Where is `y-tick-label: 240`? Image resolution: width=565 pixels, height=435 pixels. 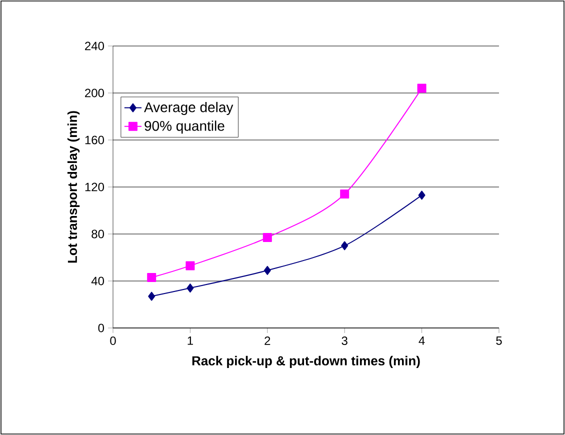 y-tick-label: 240 is located at coordinates (94, 46).